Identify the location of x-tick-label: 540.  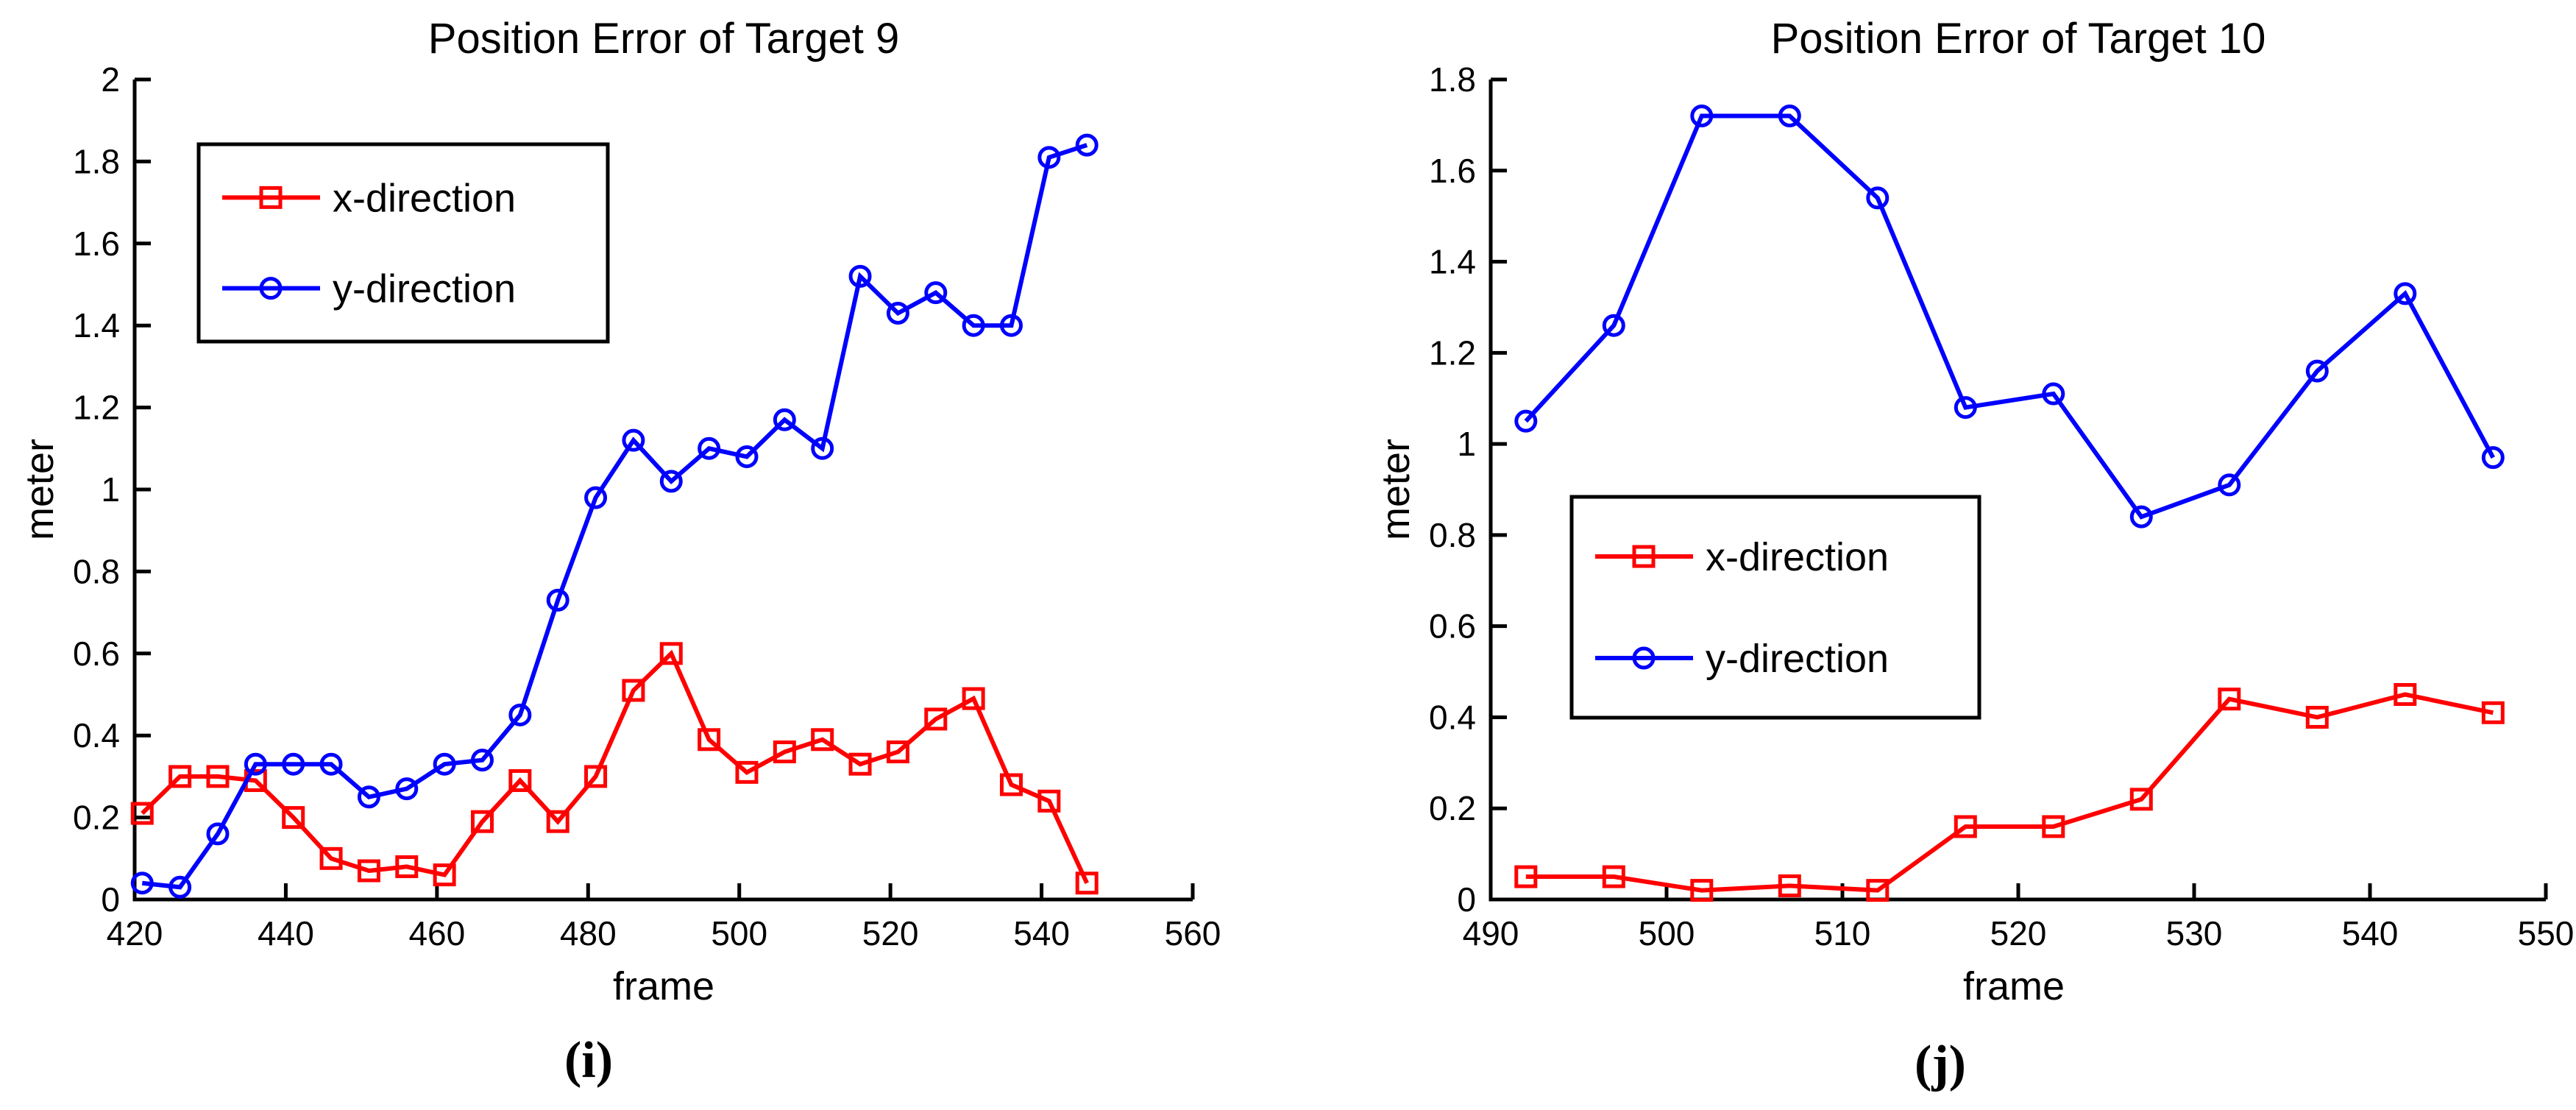
(2370, 933).